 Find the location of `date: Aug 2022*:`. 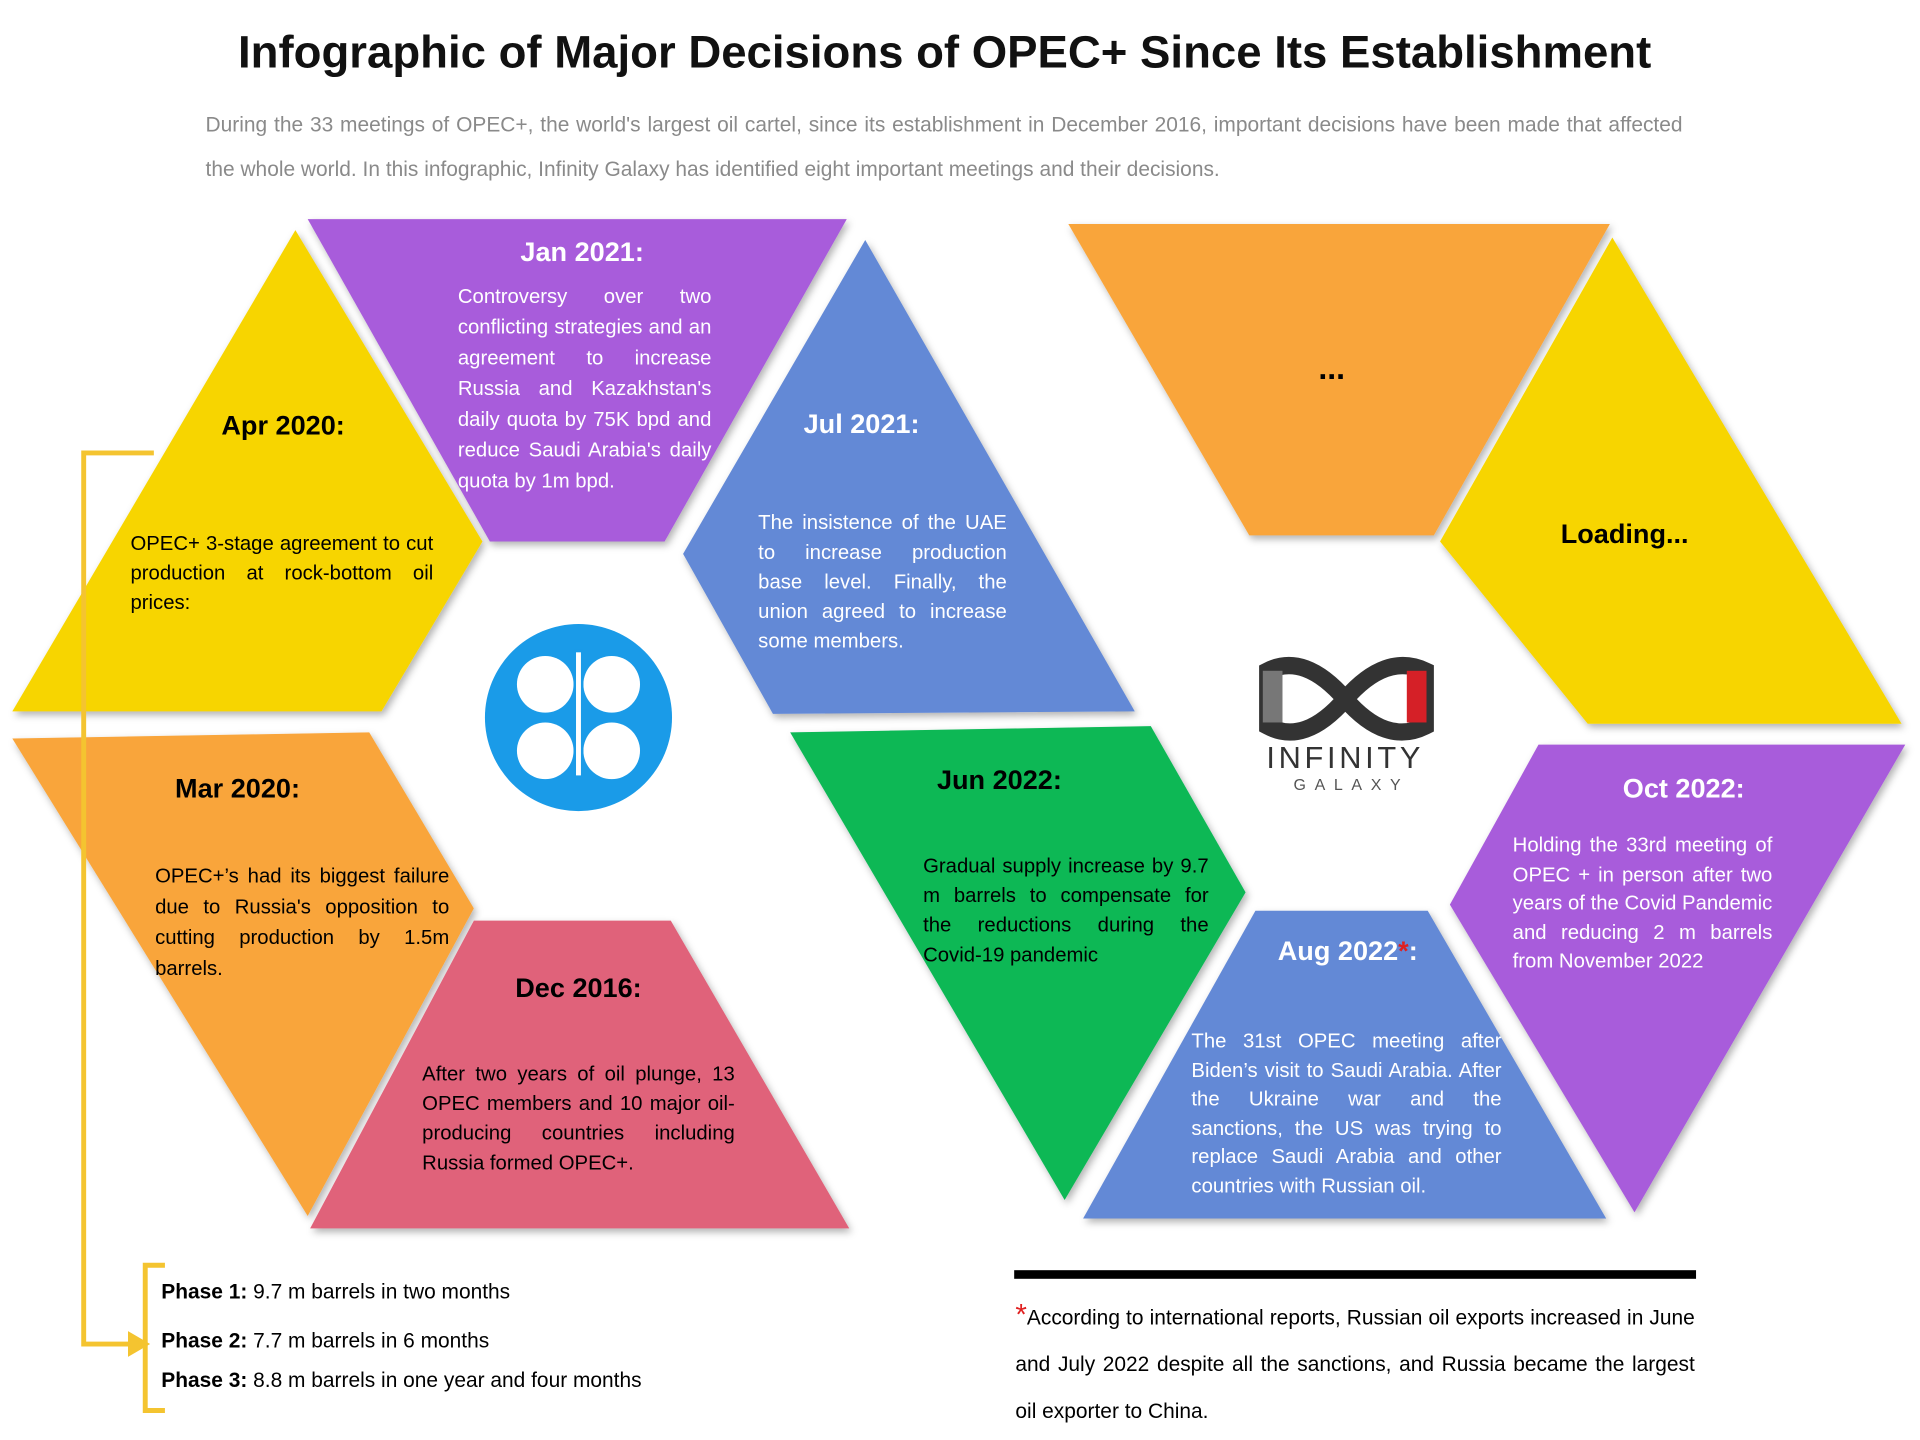

date: Aug 2022*: is located at coordinates (1348, 951).